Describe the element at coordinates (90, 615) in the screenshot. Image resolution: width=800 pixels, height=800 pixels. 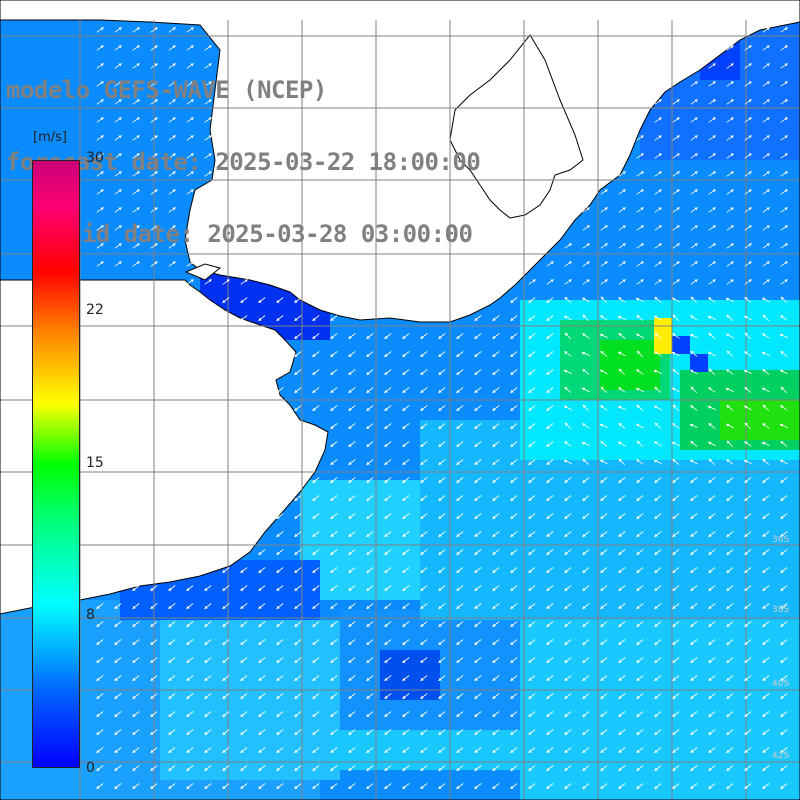
I see `legend-tick: 8` at that location.